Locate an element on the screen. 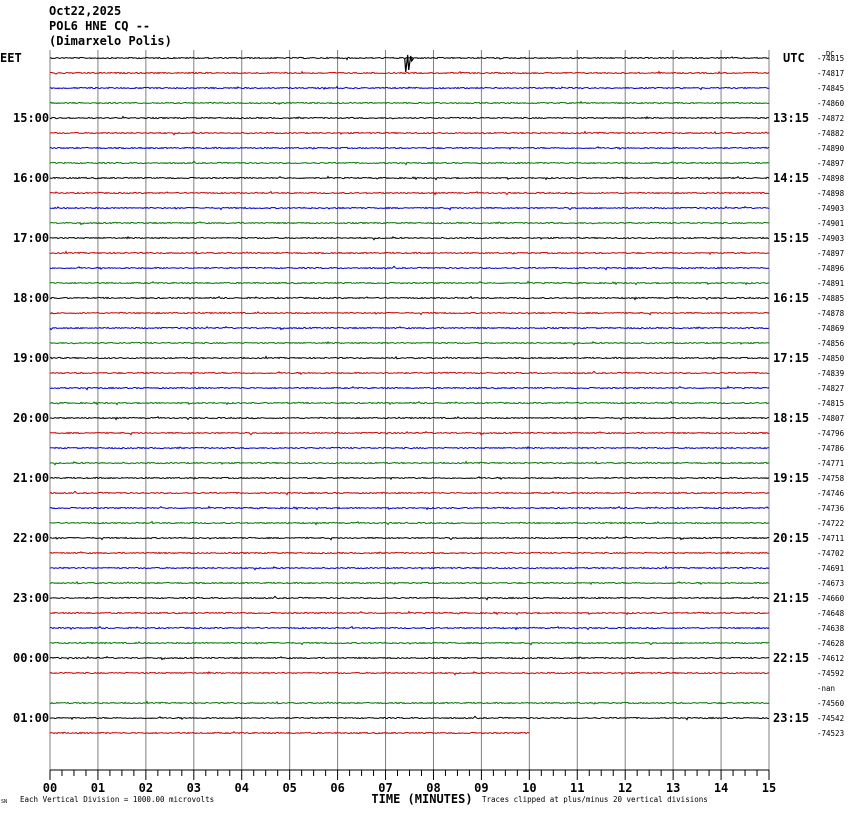 The width and height of the screenshot is (850, 814). dc-offset-label: -74758 is located at coordinates (831, 478).